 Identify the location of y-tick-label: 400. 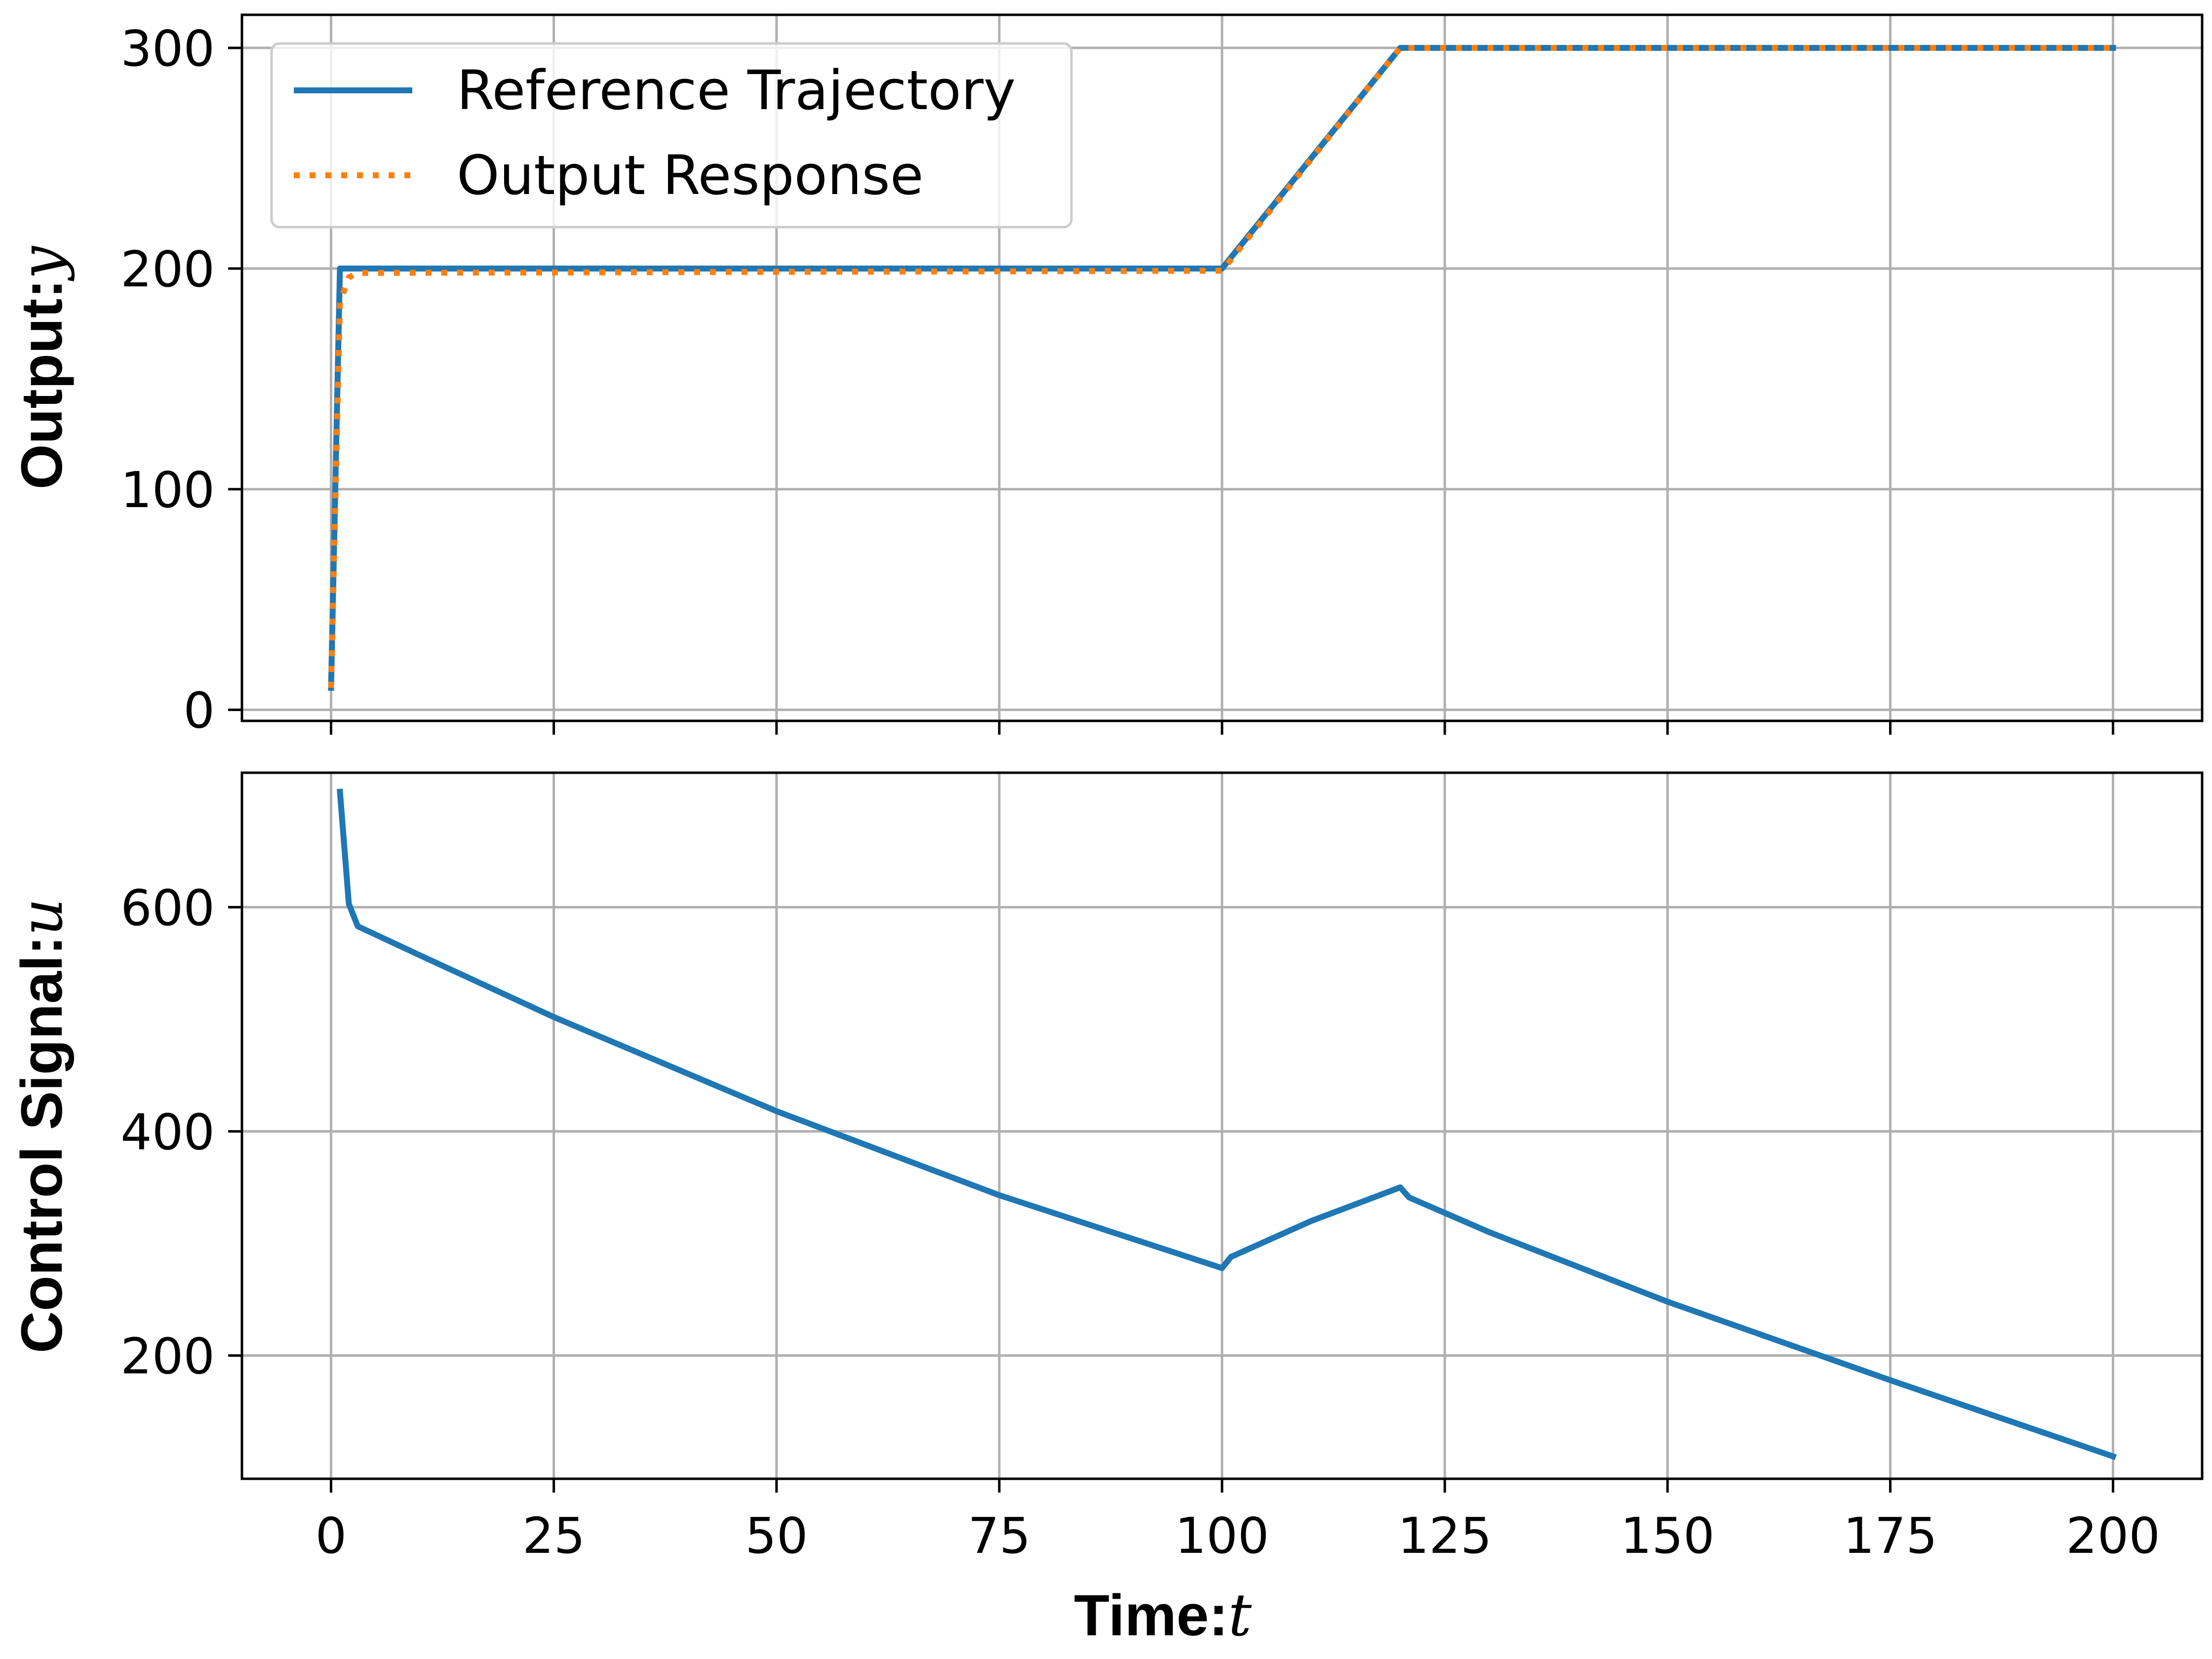
(168, 1132).